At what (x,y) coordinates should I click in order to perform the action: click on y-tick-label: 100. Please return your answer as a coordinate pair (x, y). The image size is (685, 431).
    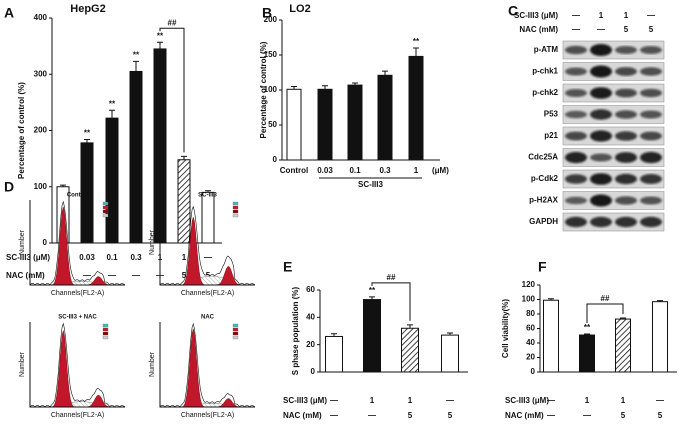
    Looking at the image, I should click on (529, 299).